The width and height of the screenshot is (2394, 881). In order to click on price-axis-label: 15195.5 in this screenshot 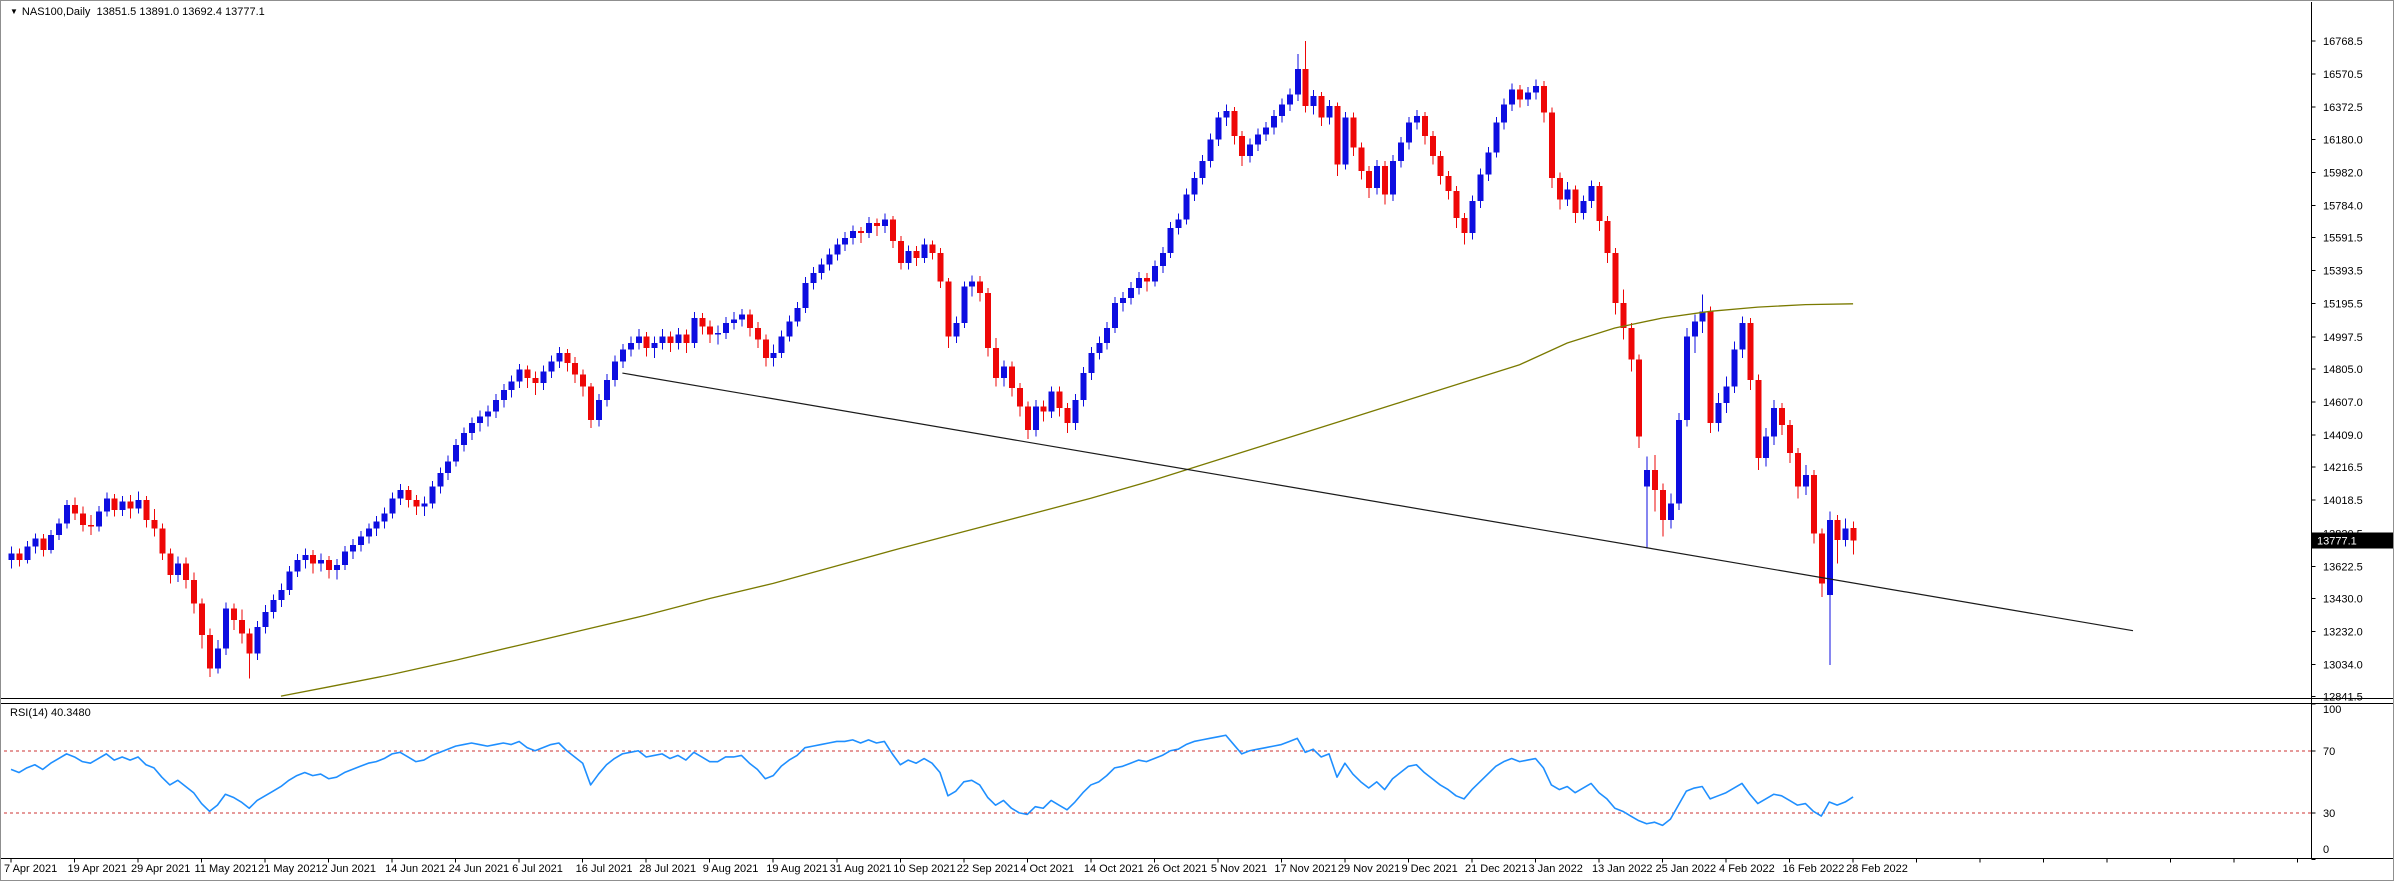, I will do `click(2343, 305)`.